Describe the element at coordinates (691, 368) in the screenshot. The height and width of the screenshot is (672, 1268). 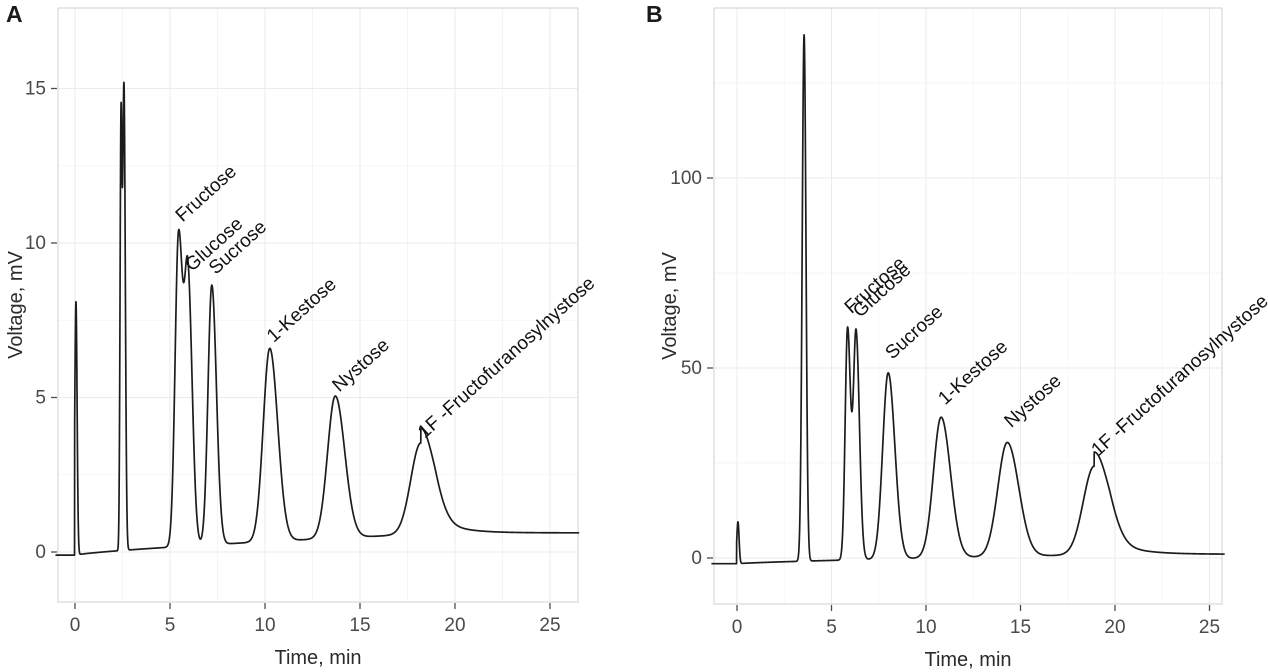
I see `y-tick-label: 50` at that location.